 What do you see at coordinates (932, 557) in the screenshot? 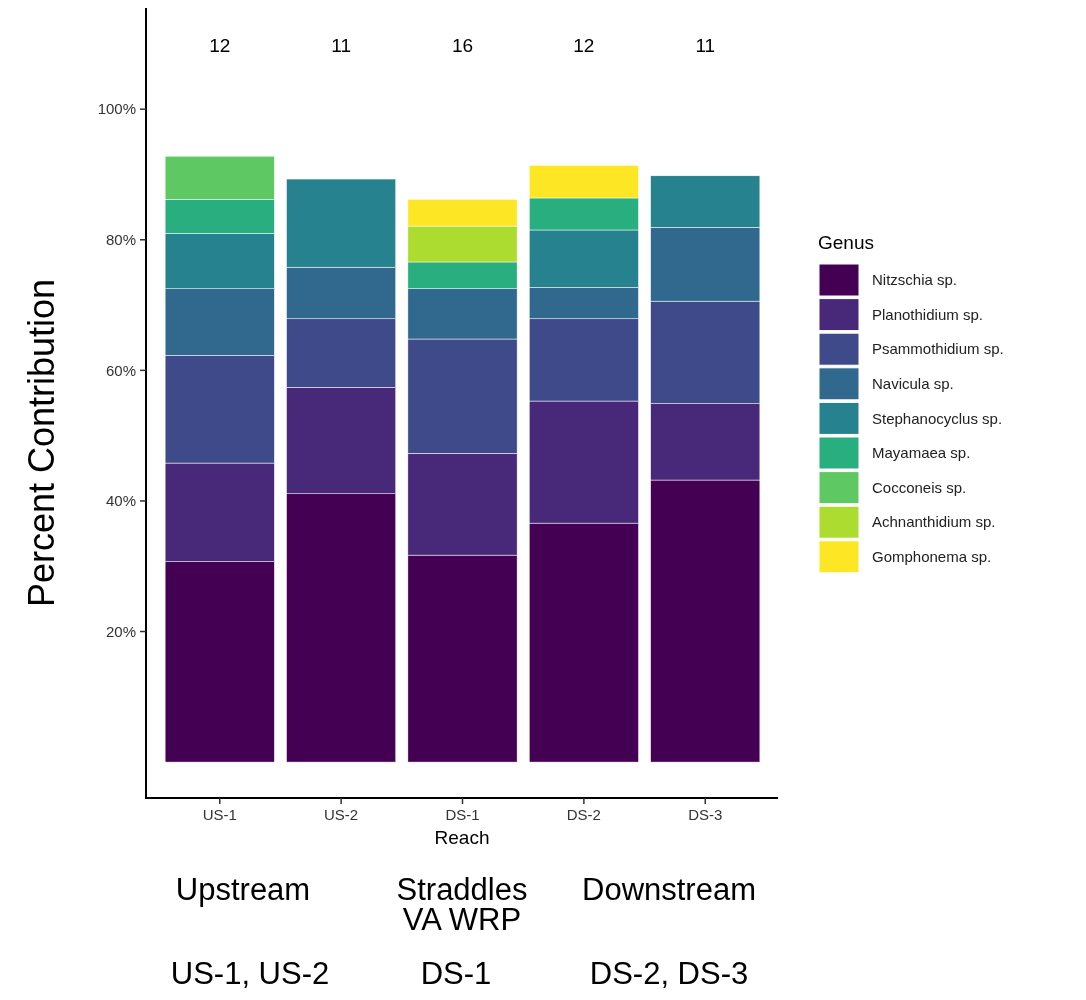
I see `legend-label: Gomphonema sp.` at bounding box center [932, 557].